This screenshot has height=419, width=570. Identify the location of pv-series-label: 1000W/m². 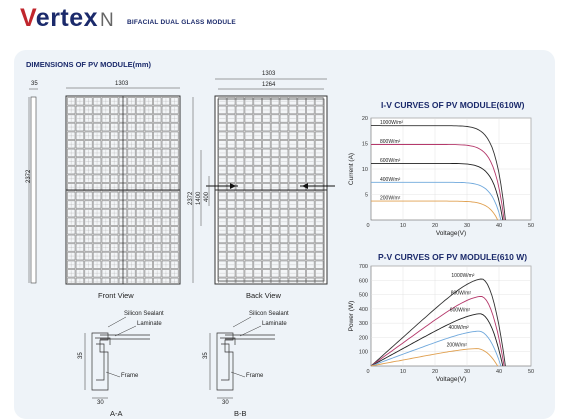
(462, 276).